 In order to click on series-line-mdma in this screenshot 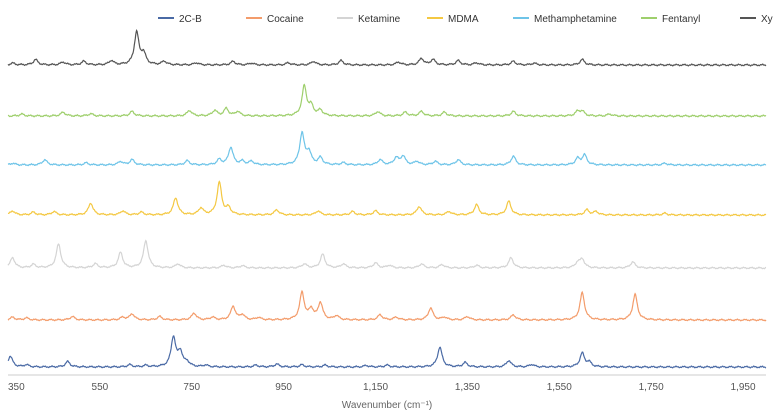, I will do `click(387, 198)`.